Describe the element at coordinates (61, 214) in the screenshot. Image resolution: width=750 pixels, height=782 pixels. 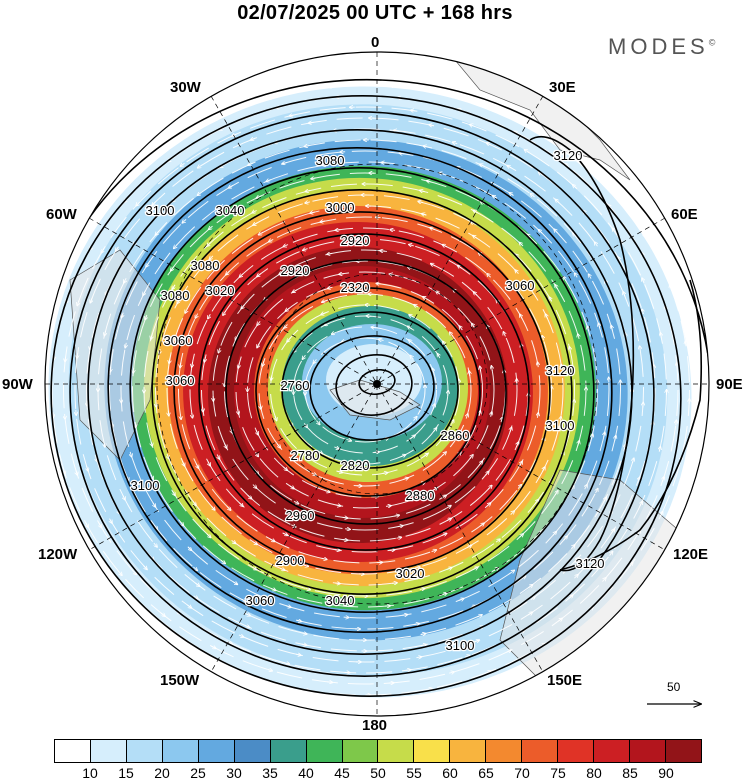
I see `lon-label-60w: 60W` at that location.